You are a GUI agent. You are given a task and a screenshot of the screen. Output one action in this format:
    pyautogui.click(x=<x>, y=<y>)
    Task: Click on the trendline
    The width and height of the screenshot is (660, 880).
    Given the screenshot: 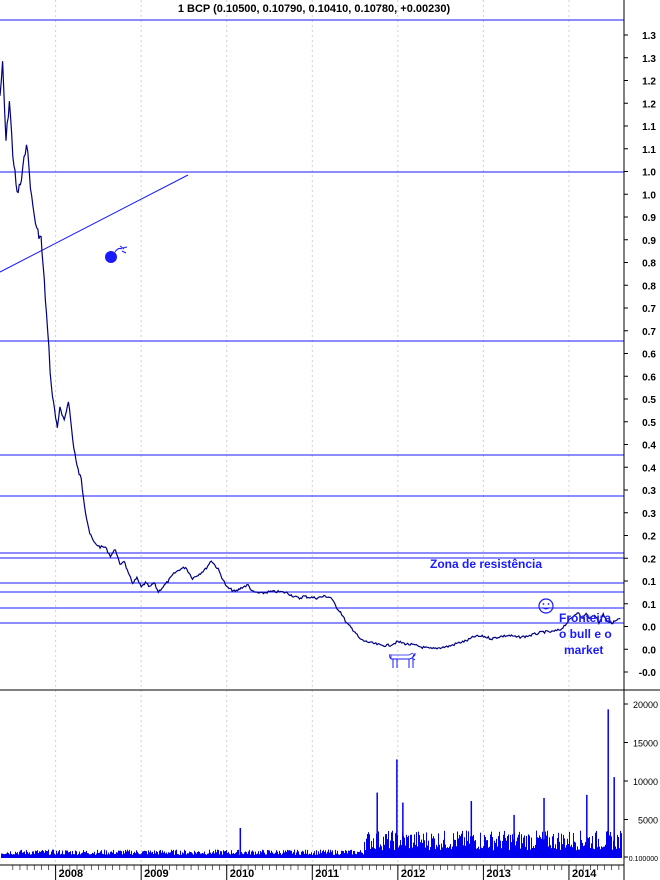 What is the action you would take?
    pyautogui.click(x=94, y=223)
    